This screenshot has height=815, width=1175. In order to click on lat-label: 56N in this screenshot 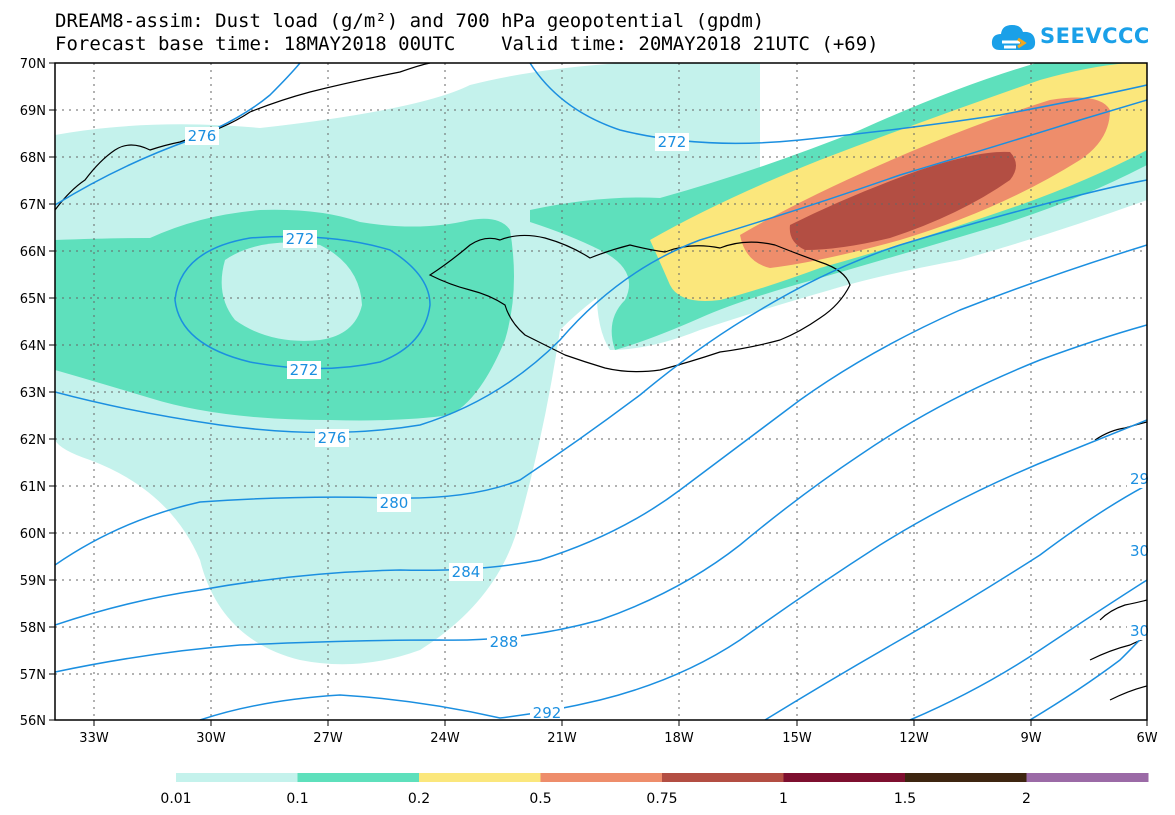, I will do `click(33, 721)`.